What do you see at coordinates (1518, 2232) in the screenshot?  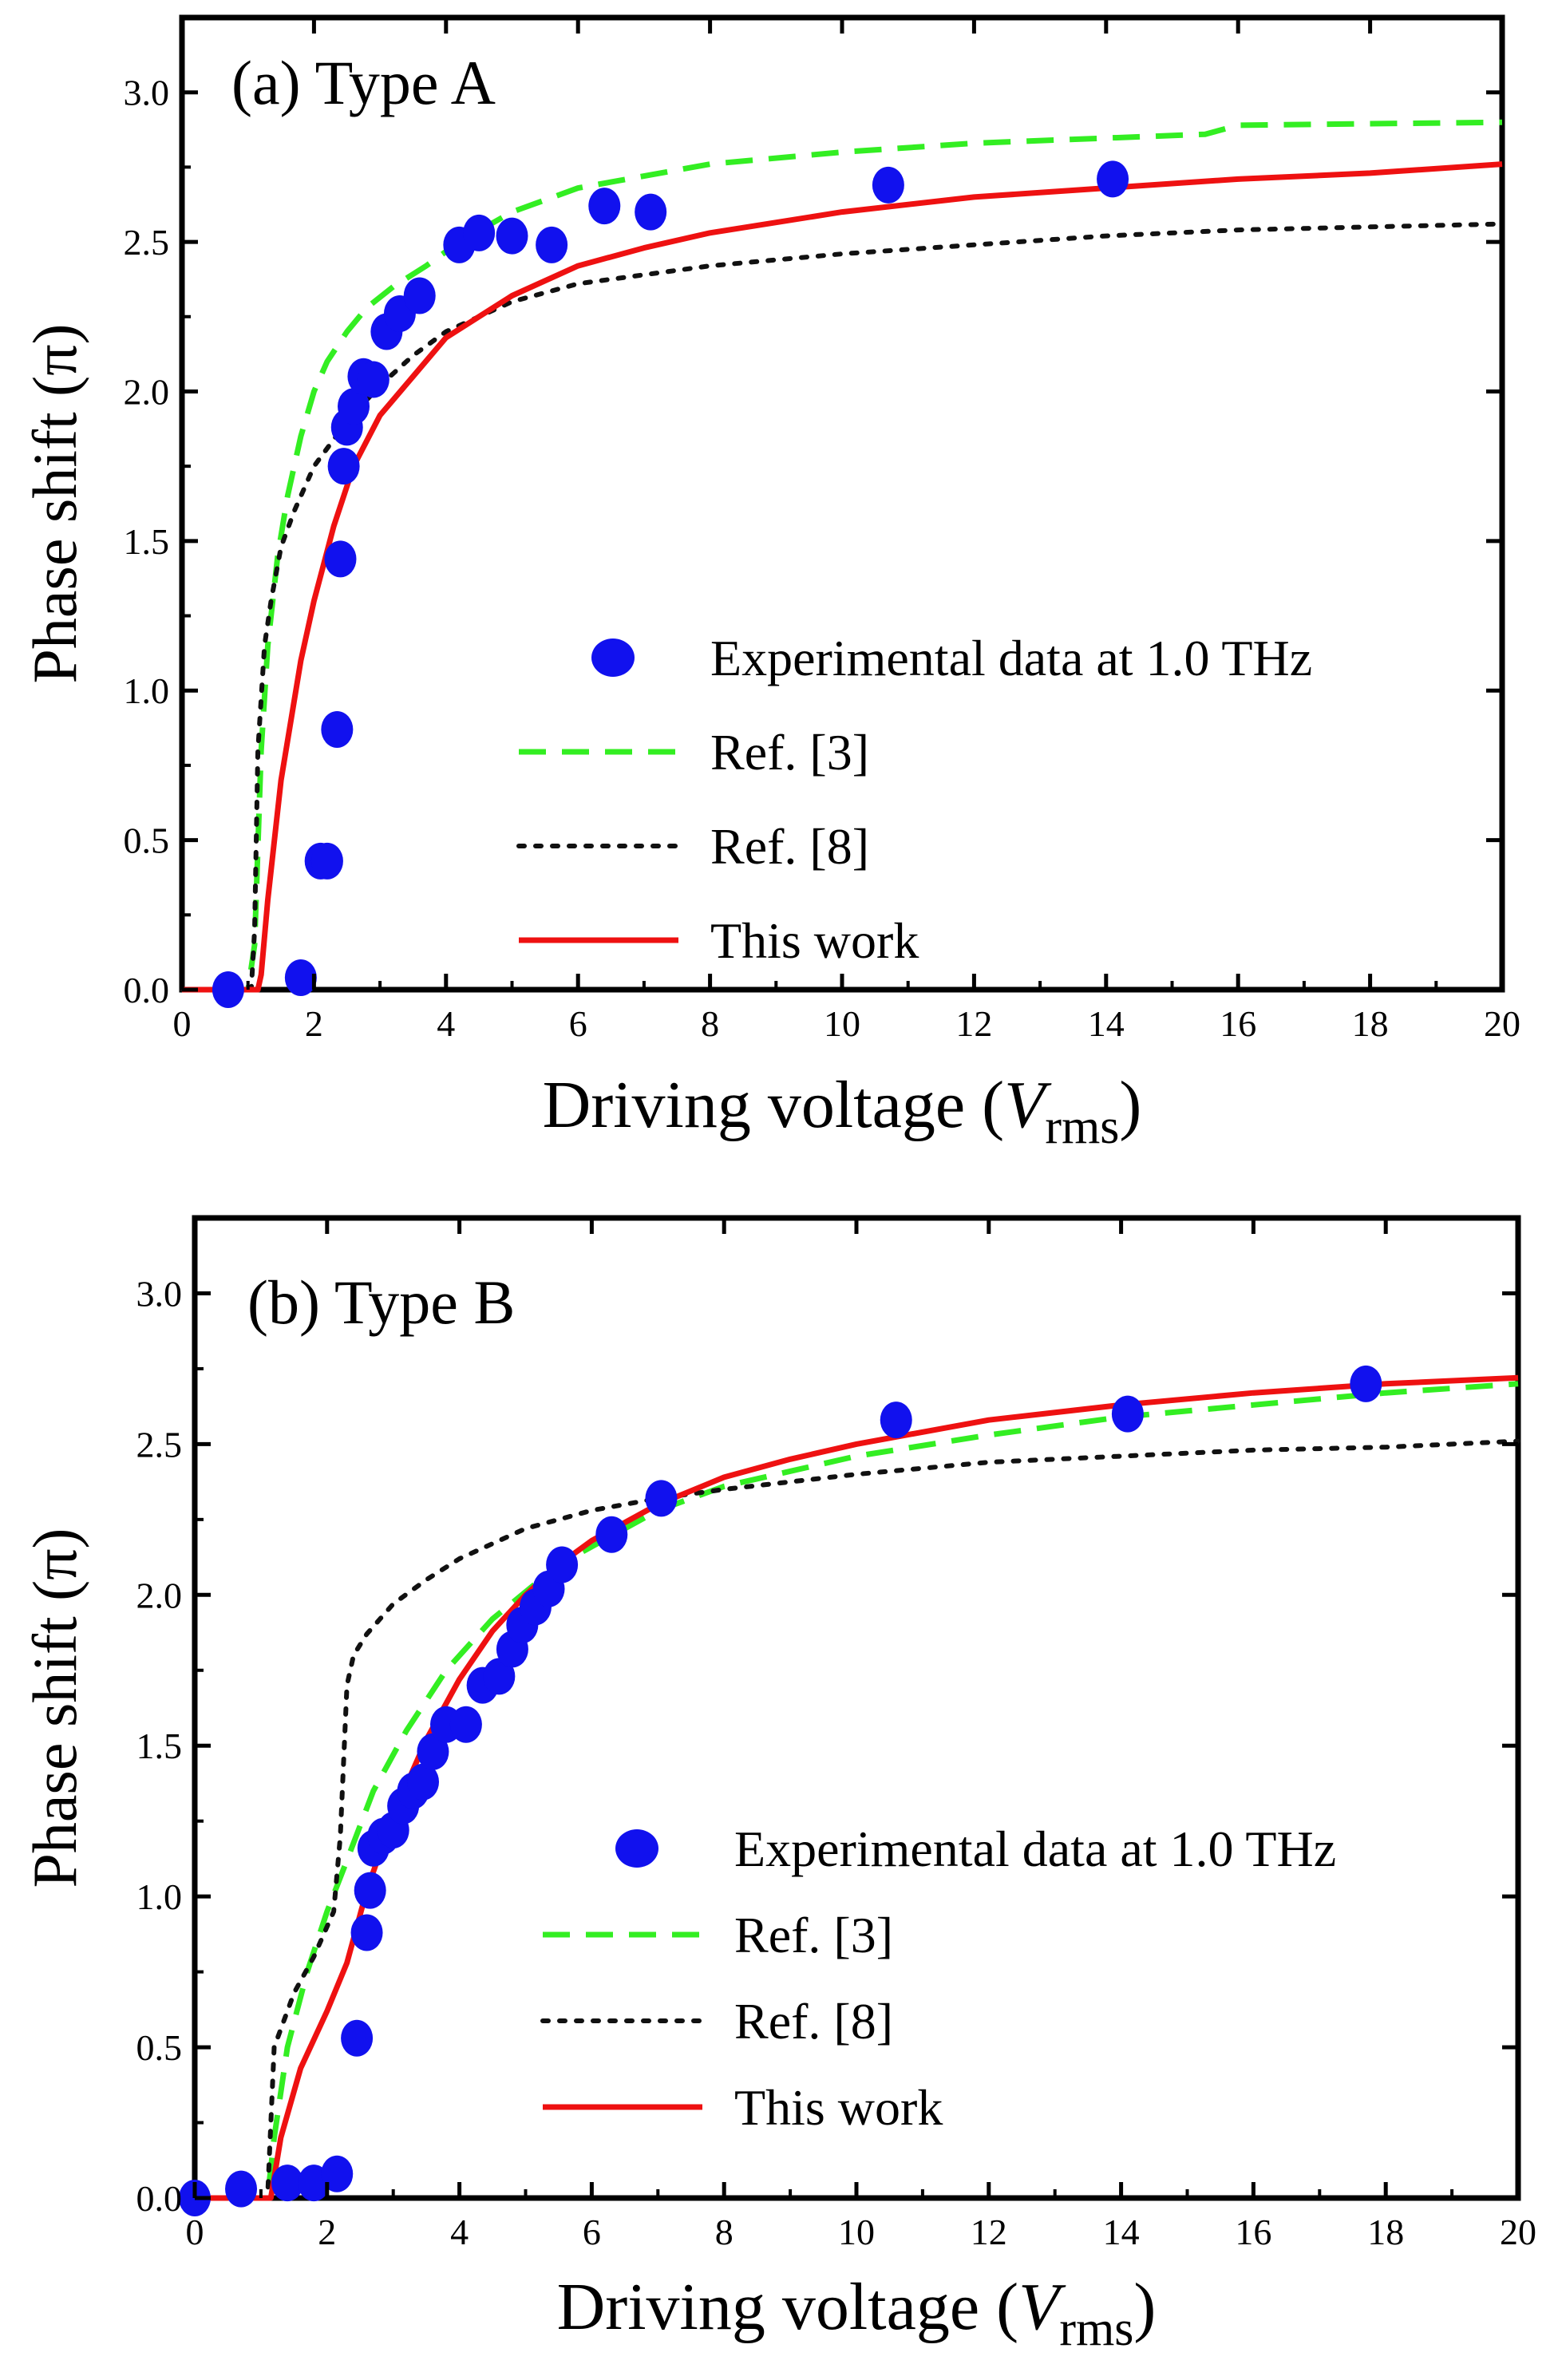 I see `x-tick-label-b: 20` at bounding box center [1518, 2232].